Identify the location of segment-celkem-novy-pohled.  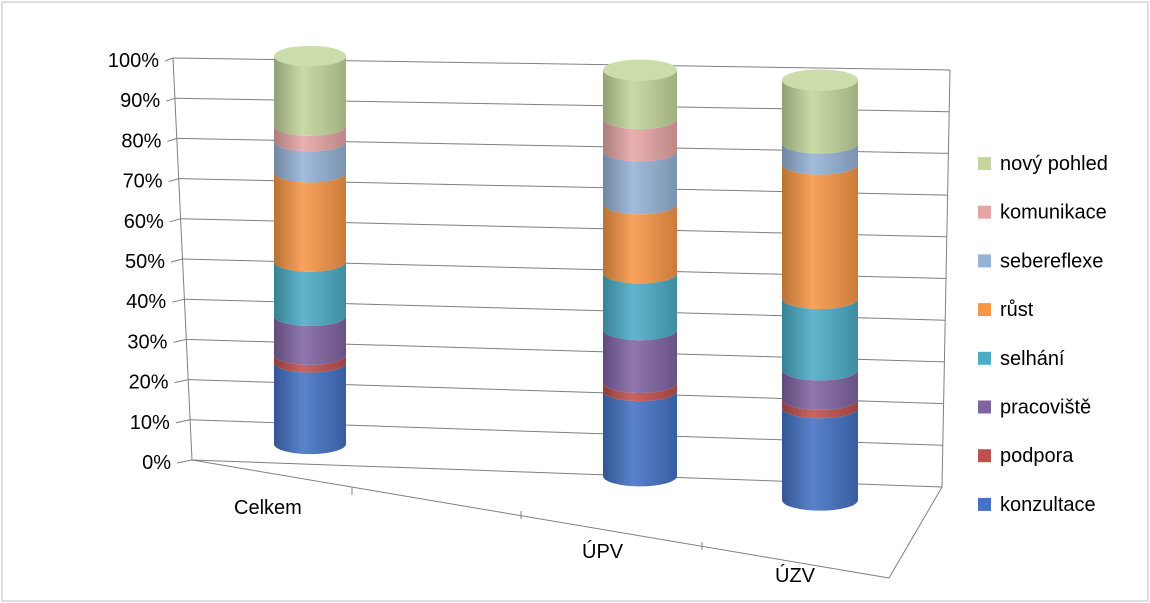
(310, 96).